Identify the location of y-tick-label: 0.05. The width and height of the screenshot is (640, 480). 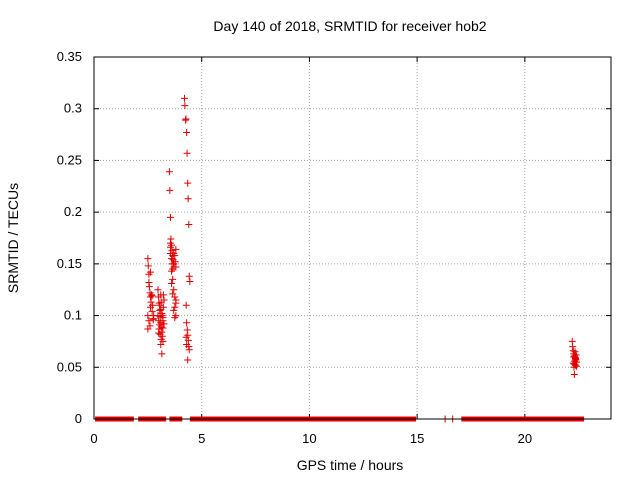
(69, 366).